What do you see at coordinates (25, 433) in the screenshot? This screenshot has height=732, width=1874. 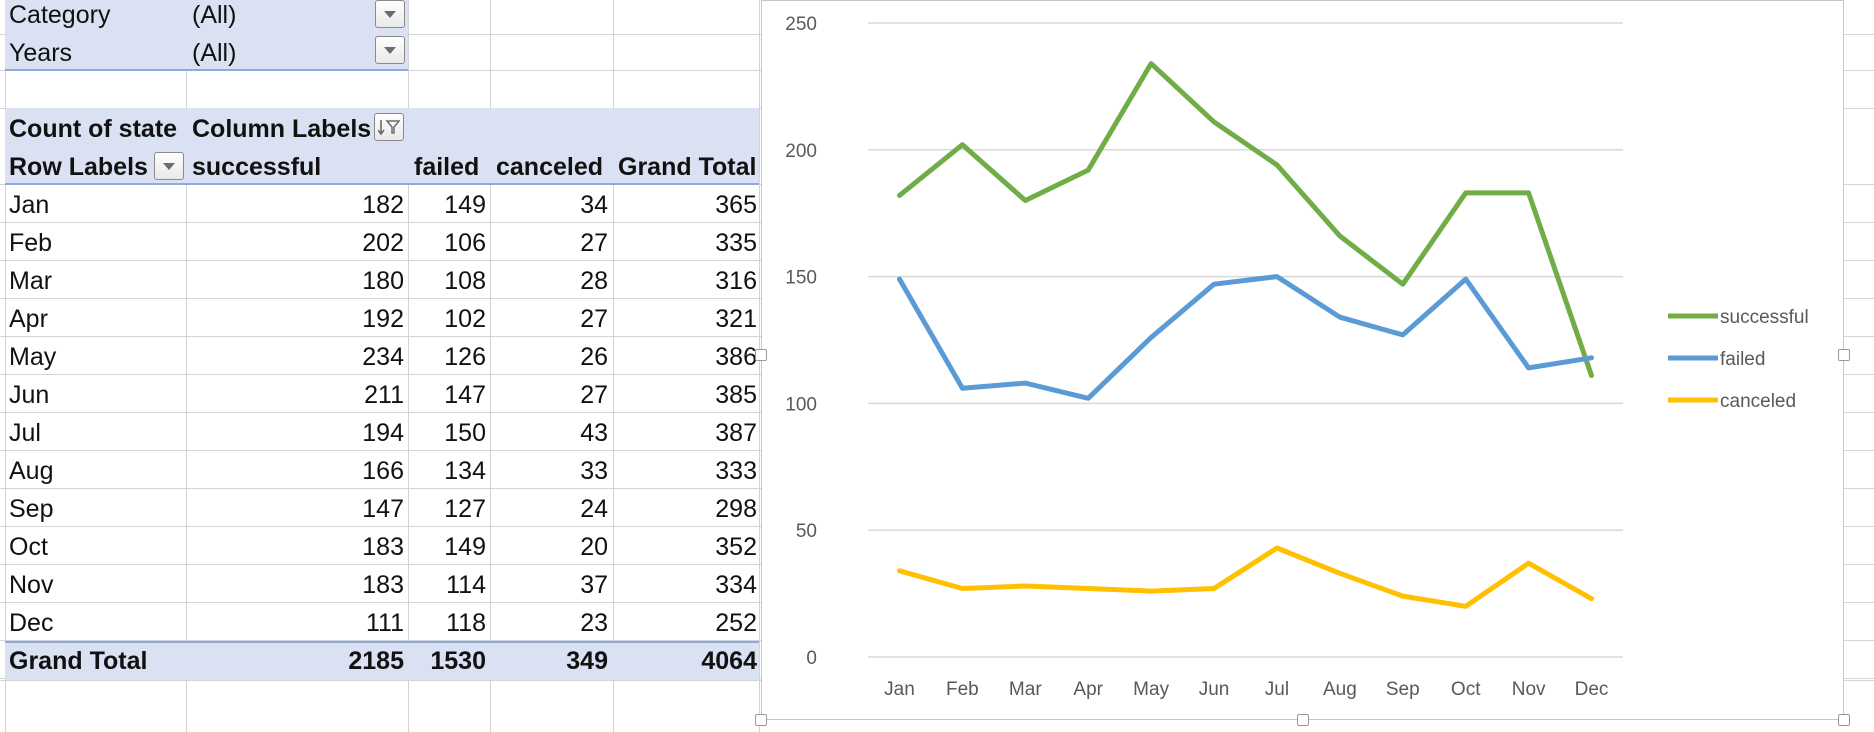 I see `row-label: Jul` at bounding box center [25, 433].